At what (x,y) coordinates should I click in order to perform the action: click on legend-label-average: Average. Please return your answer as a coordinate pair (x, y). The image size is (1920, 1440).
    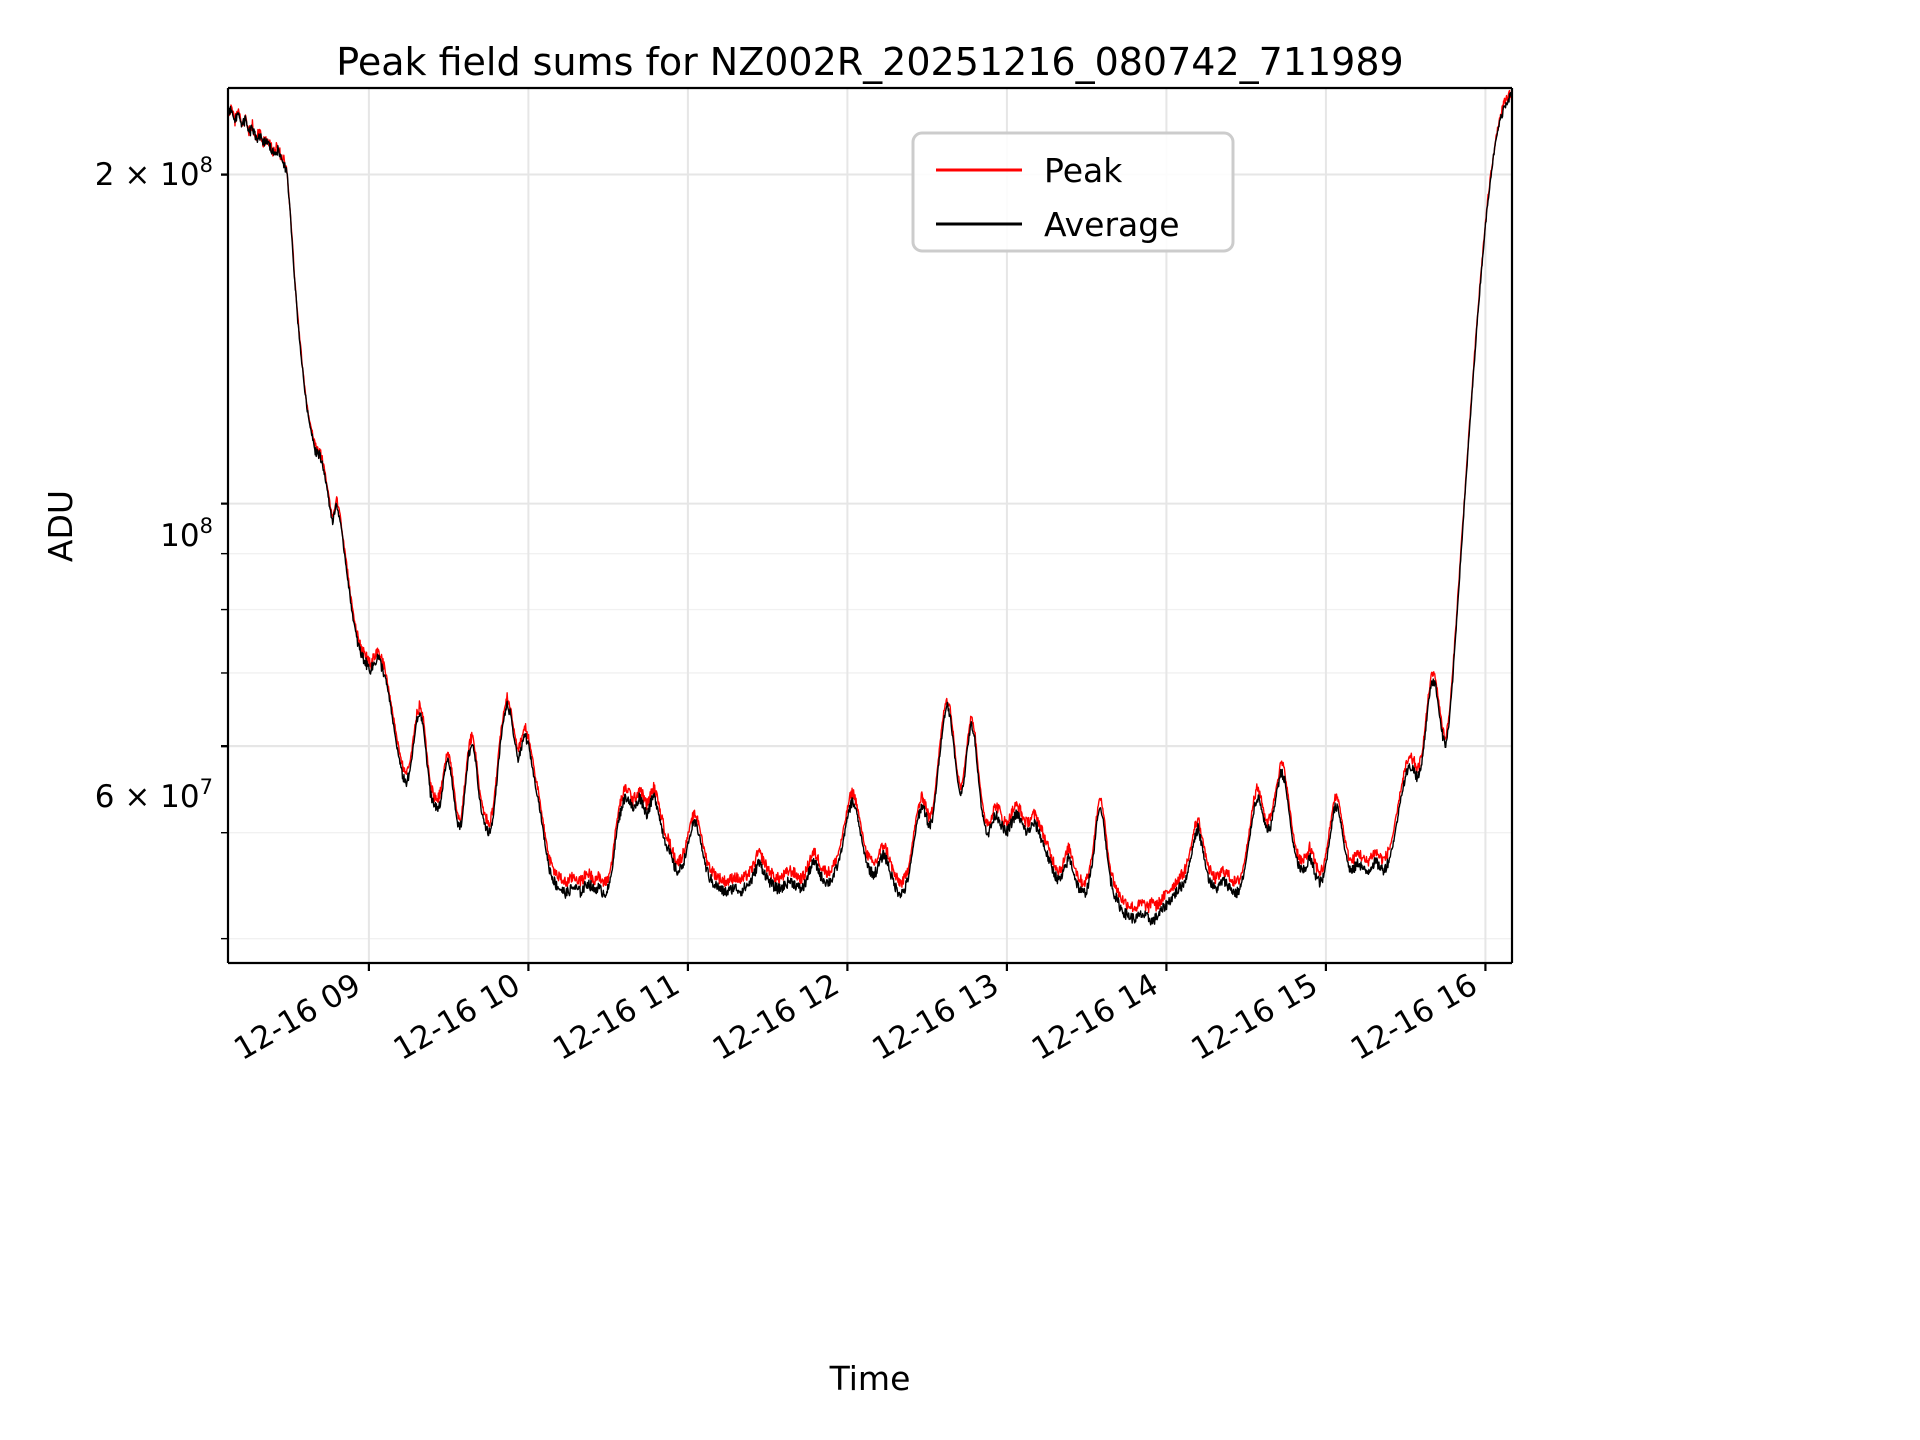
    Looking at the image, I should click on (1112, 224).